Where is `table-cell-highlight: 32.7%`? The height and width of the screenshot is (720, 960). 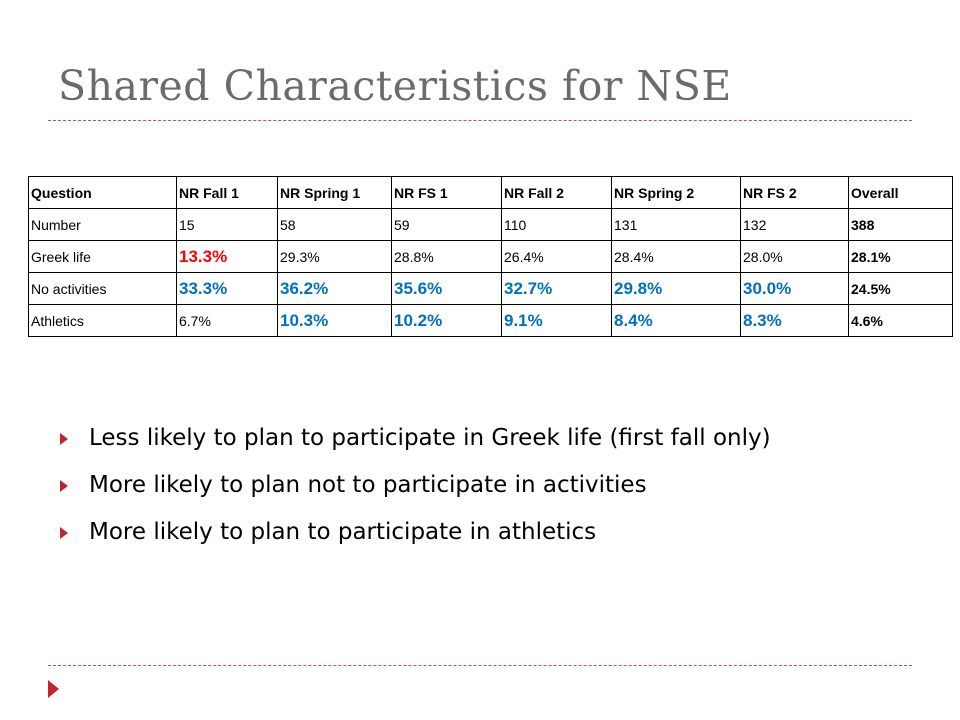
table-cell-highlight: 32.7% is located at coordinates (556, 288).